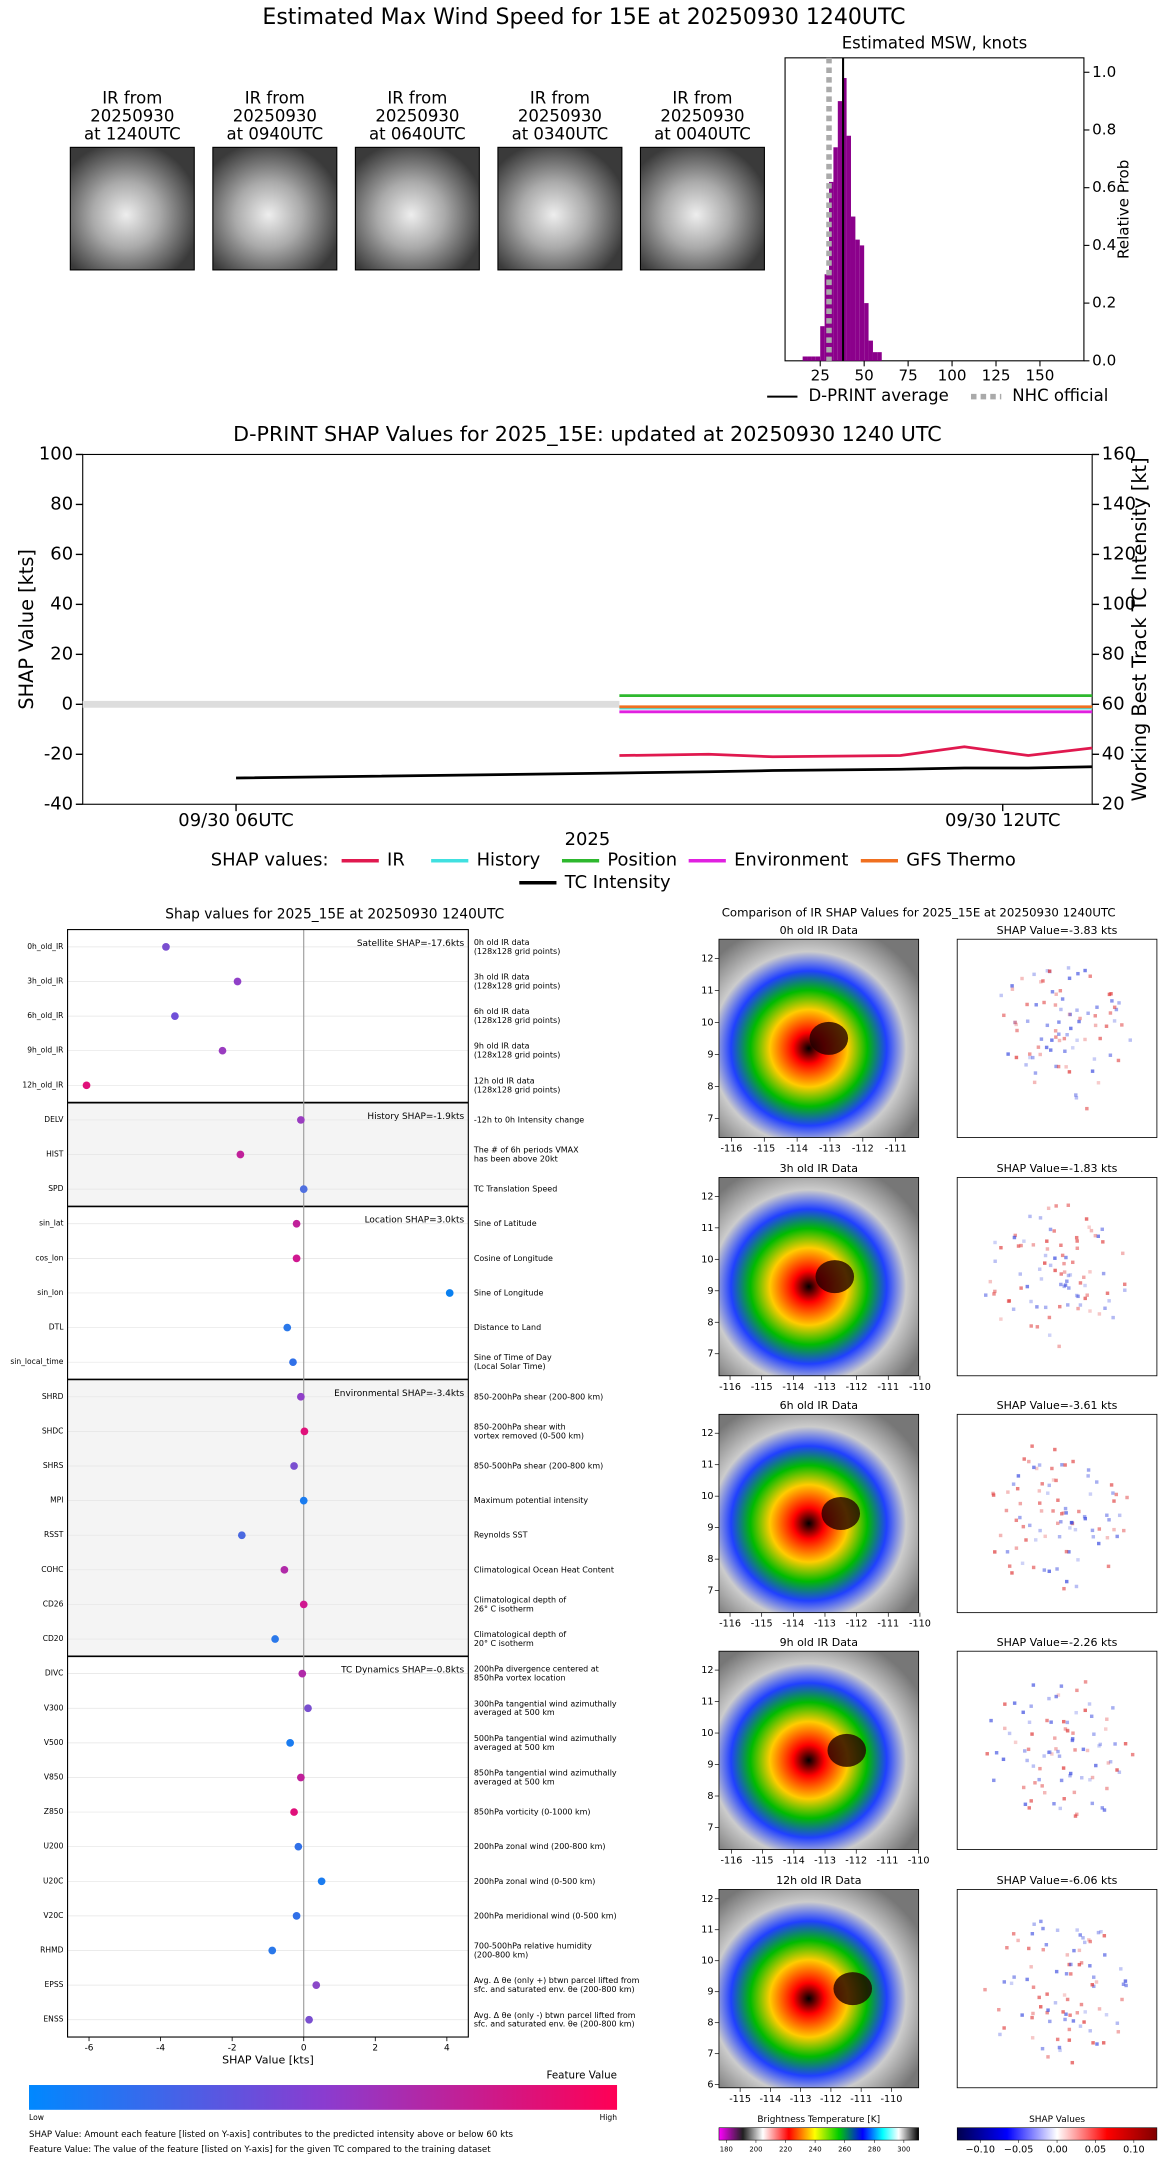 The height and width of the screenshot is (2158, 1168). Describe the element at coordinates (919, 1861) in the screenshot. I see `x-tick-label: -110` at that location.